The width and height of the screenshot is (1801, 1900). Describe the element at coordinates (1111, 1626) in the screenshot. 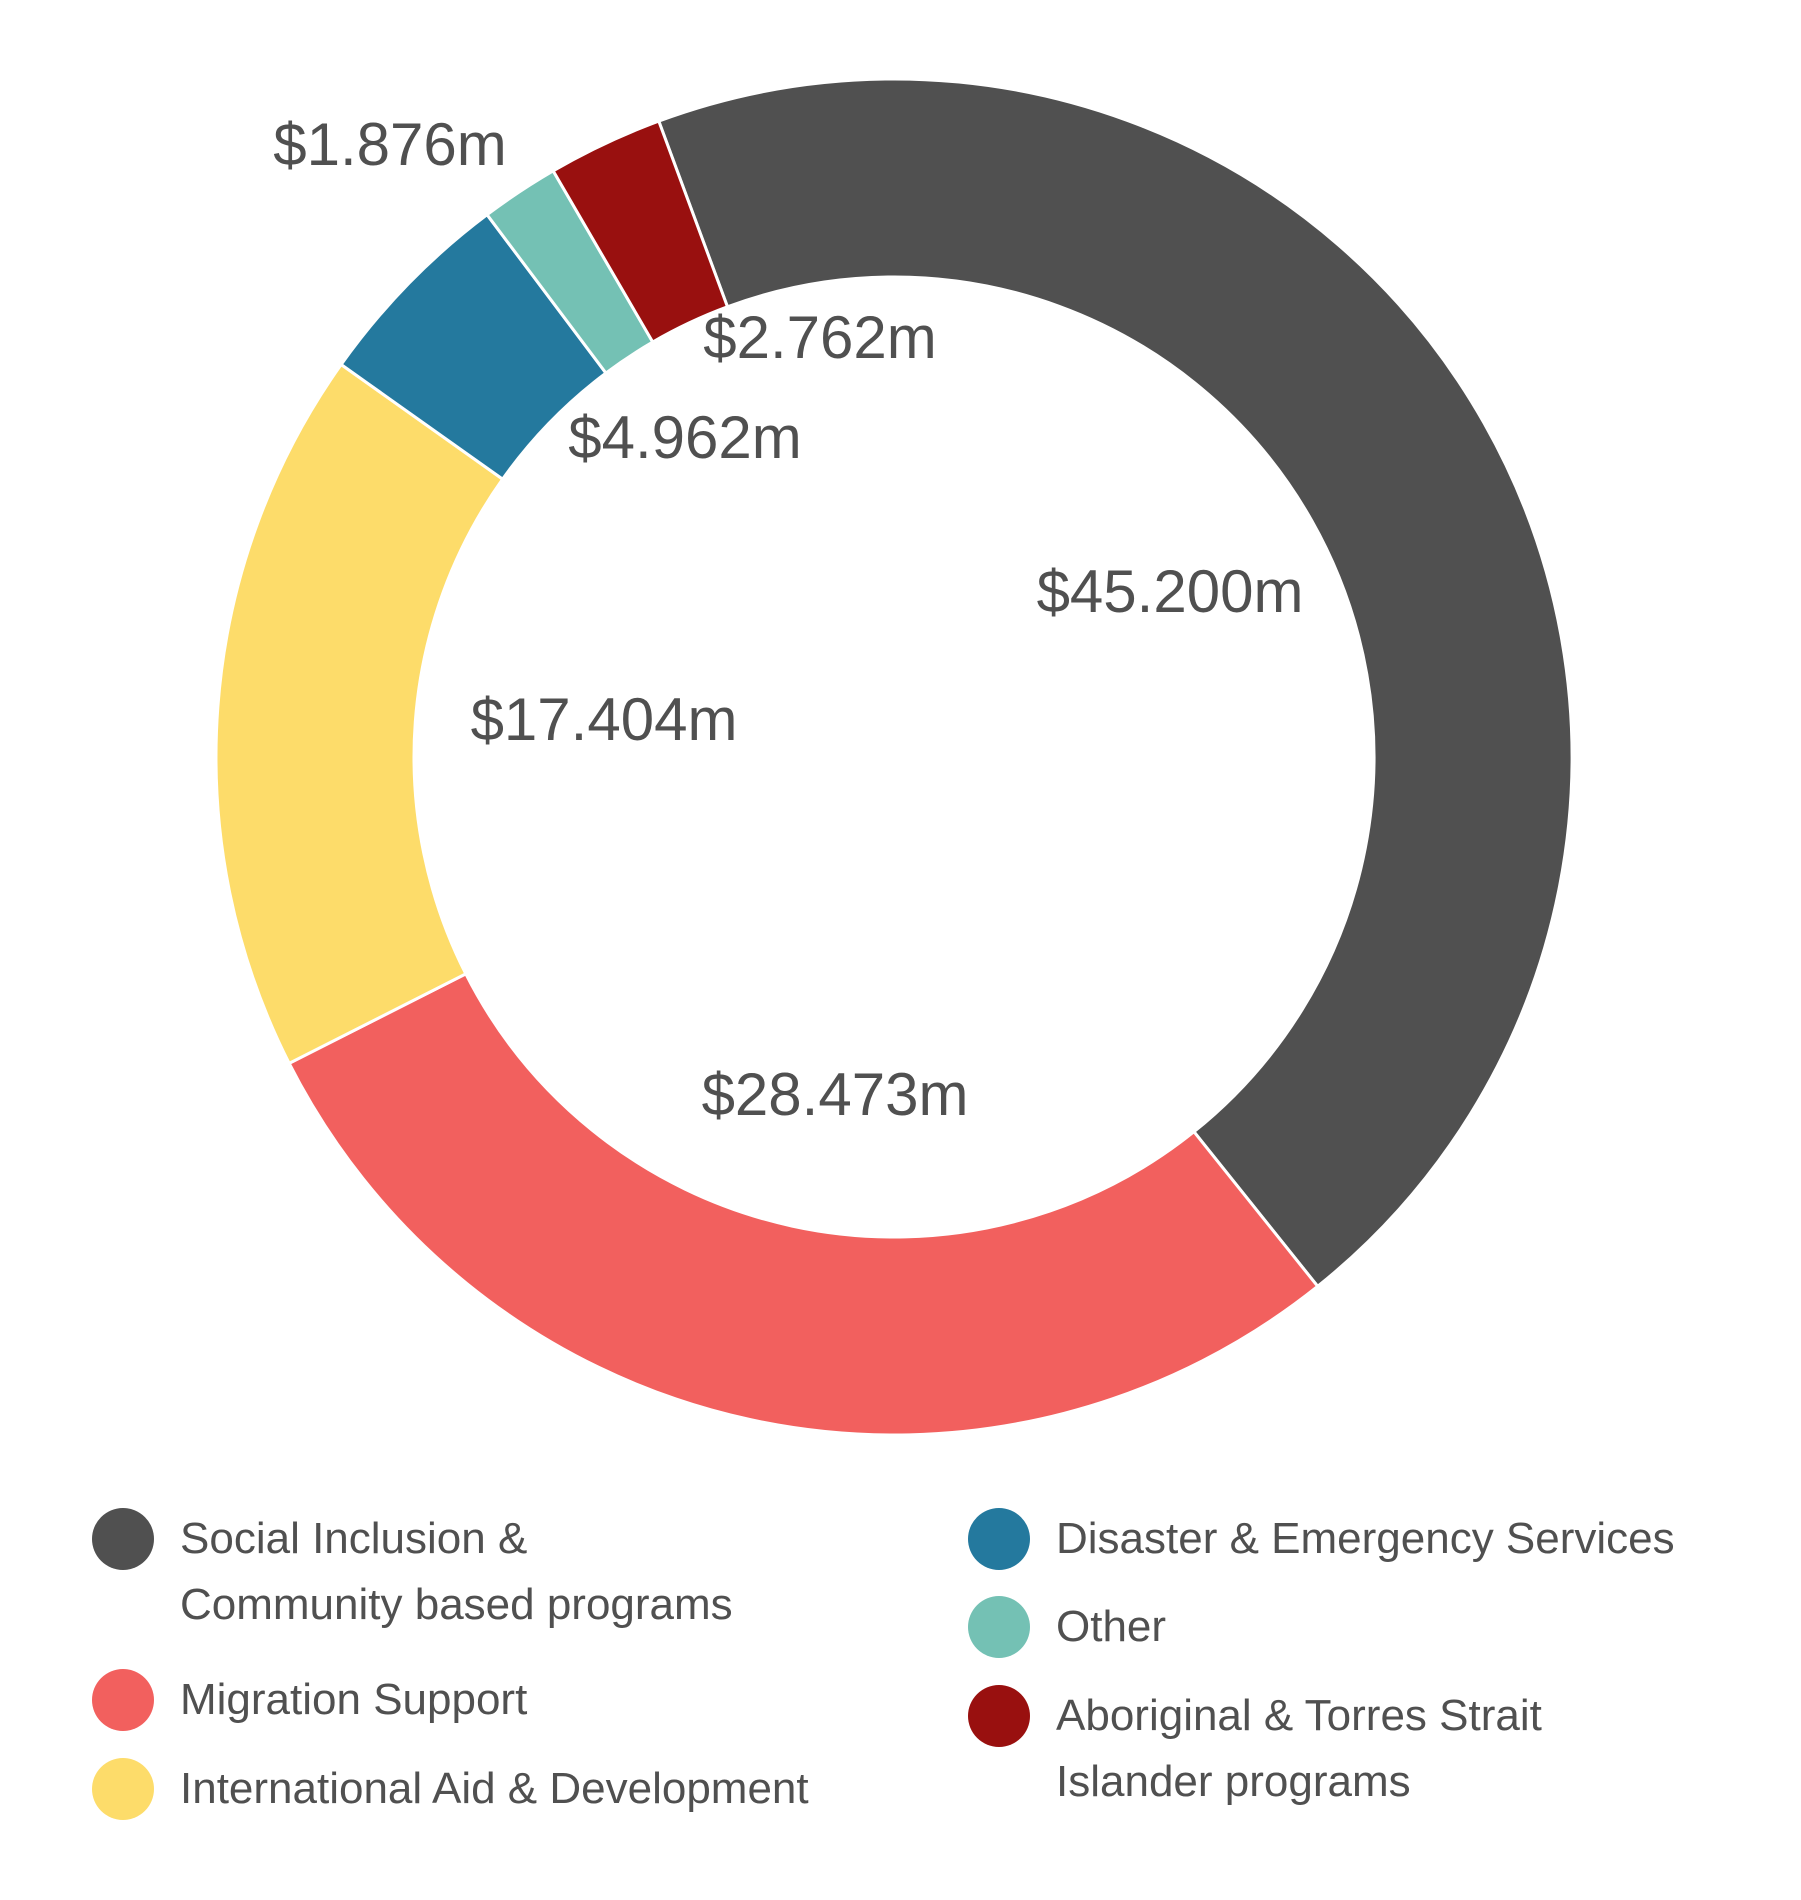

I see `legend-label: Other` at that location.